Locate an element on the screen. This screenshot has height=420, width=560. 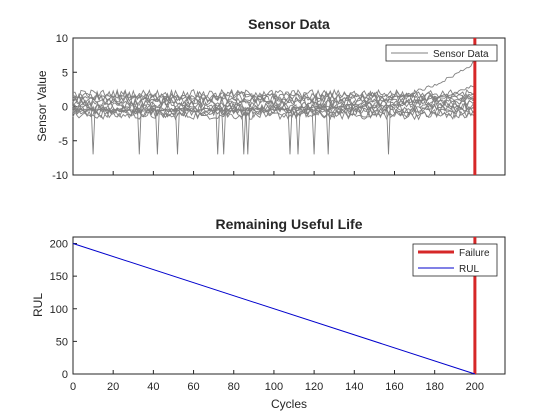
sensor-data-legend: Sensor Data is located at coordinates (441, 53).